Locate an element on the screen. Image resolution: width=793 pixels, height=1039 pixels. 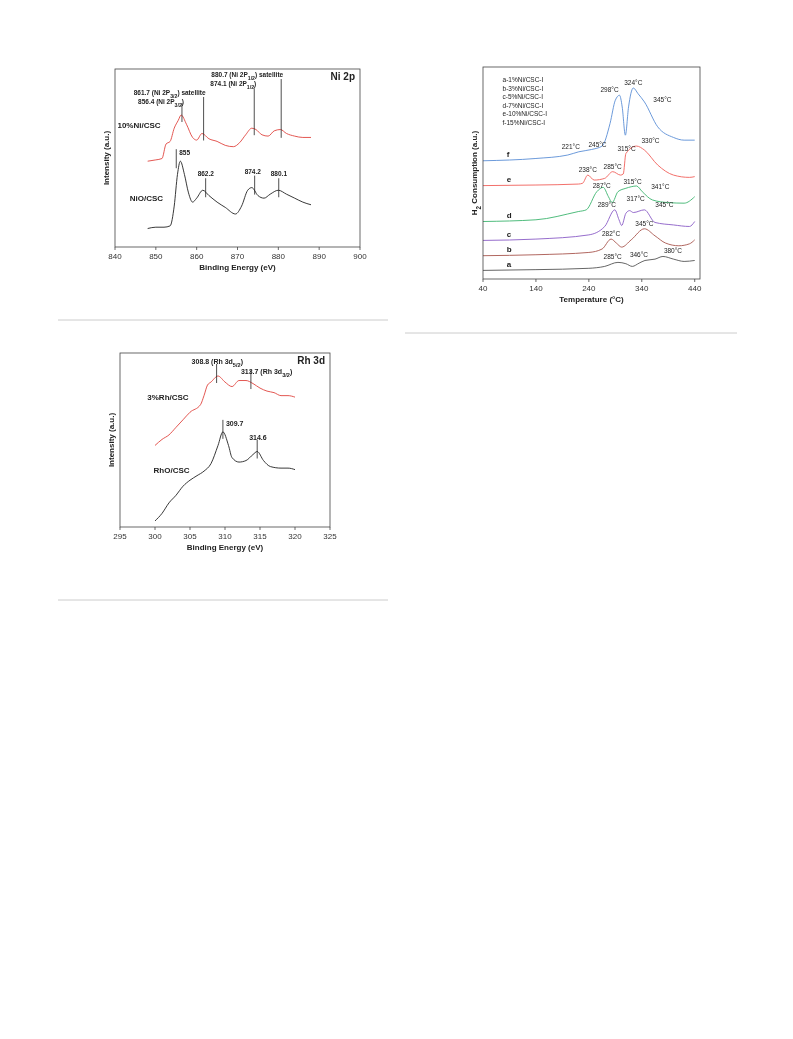
x-tick-label: 440 is located at coordinates (695, 288).